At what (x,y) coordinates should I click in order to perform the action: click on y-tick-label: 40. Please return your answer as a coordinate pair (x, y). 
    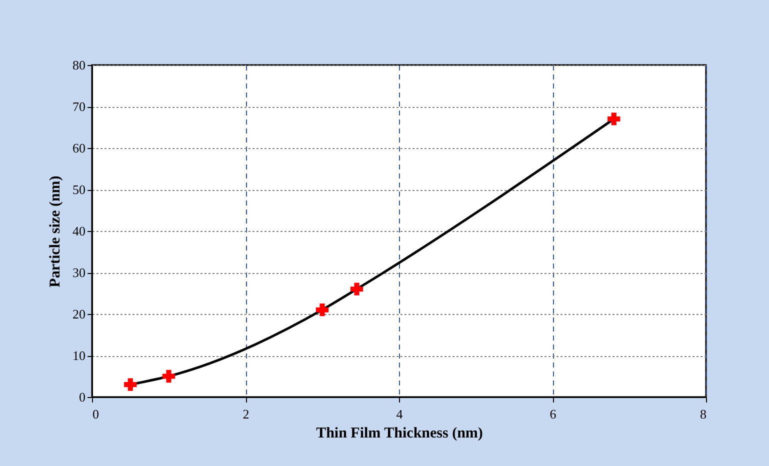
    Looking at the image, I should click on (79, 231).